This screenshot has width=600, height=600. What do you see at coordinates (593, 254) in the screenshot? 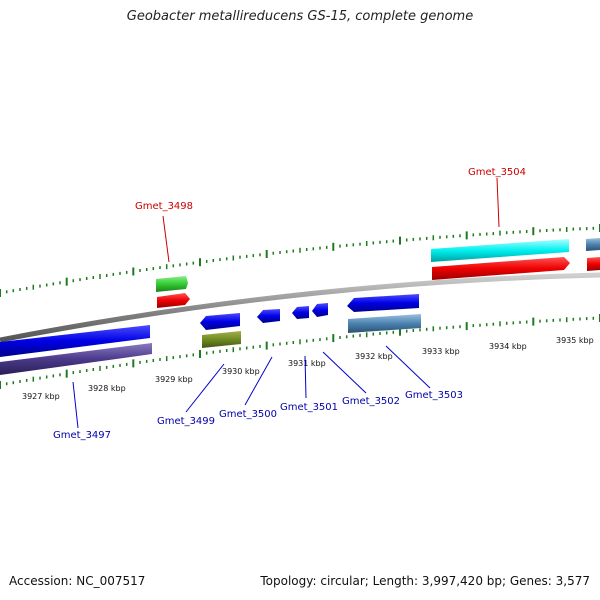
I see `gene-partial-right` at bounding box center [593, 254].